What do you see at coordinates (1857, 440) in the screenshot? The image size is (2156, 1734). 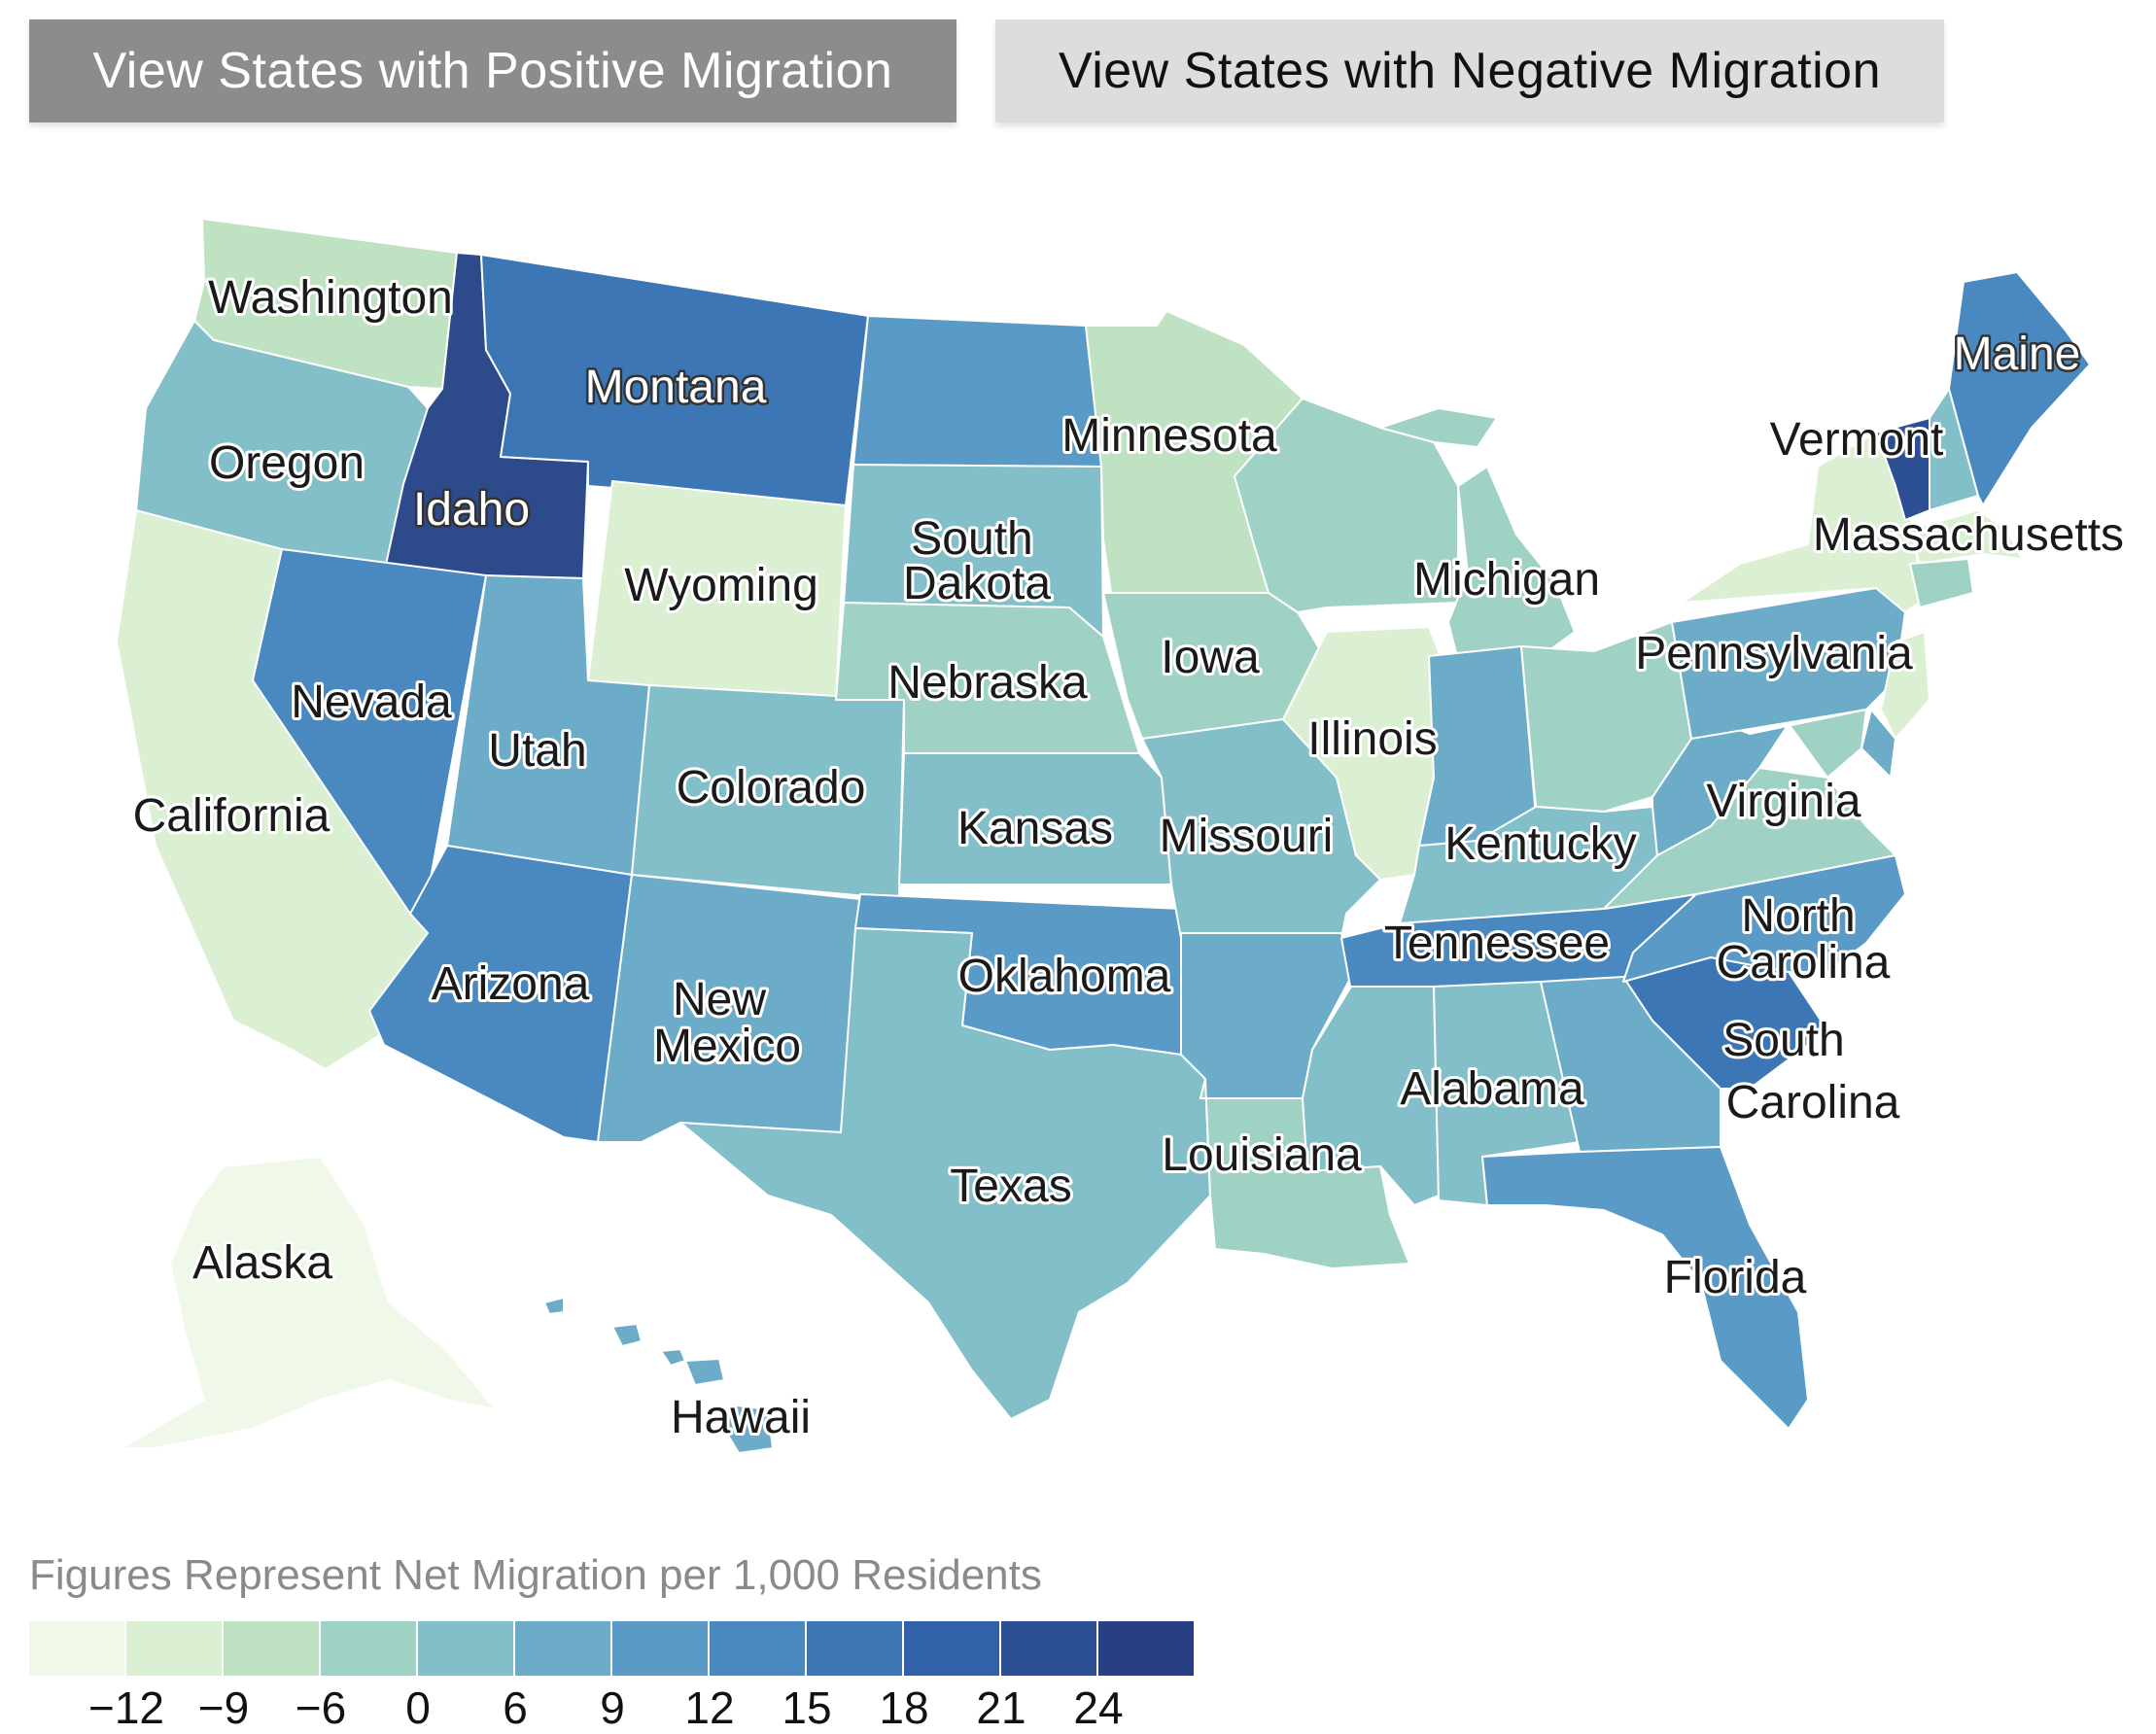 I see `label-vermont: Vermont` at bounding box center [1857, 440].